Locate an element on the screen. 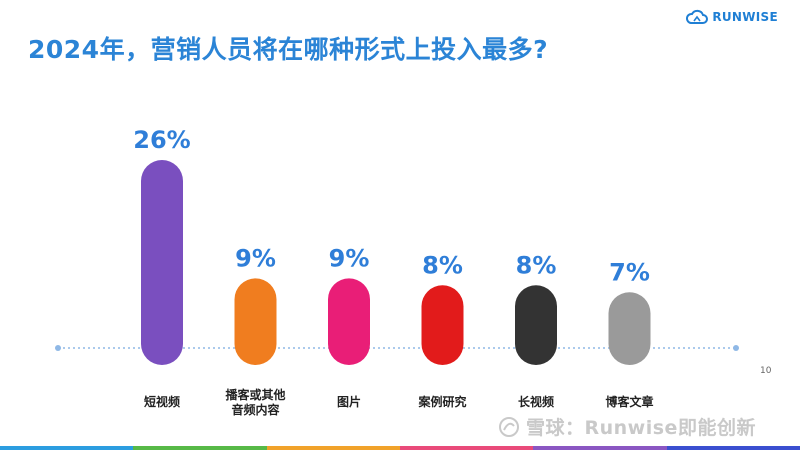  category-label: 图片 is located at coordinates (349, 401).